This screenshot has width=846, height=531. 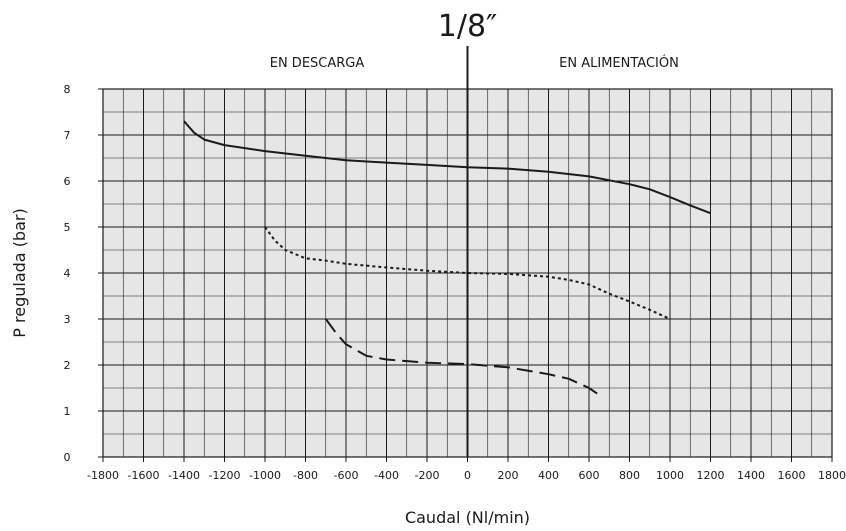 What do you see at coordinates (670, 475) in the screenshot?
I see `x-tick-label: 1000` at bounding box center [670, 475].